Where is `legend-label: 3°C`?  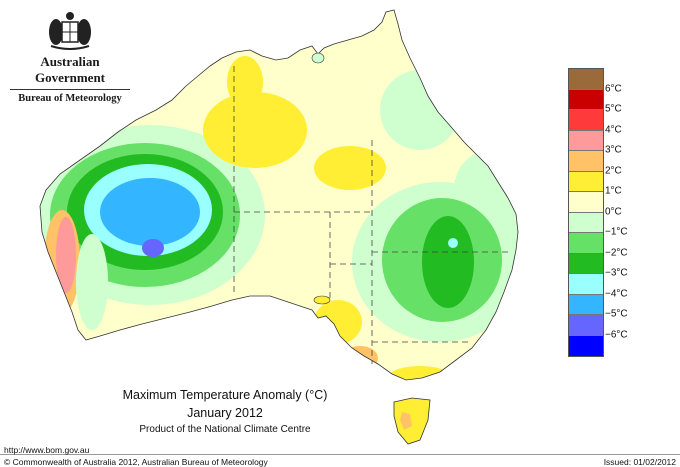 legend-label: 3°C is located at coordinates (613, 150).